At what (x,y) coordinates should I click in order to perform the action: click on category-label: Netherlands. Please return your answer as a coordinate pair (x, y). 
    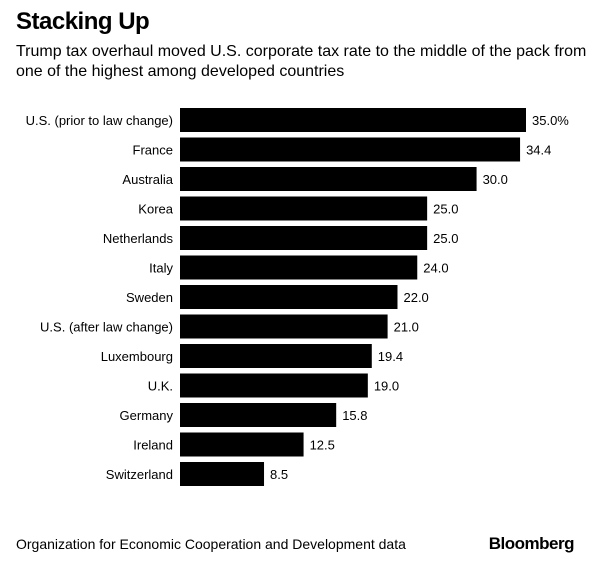
    Looking at the image, I should click on (138, 238).